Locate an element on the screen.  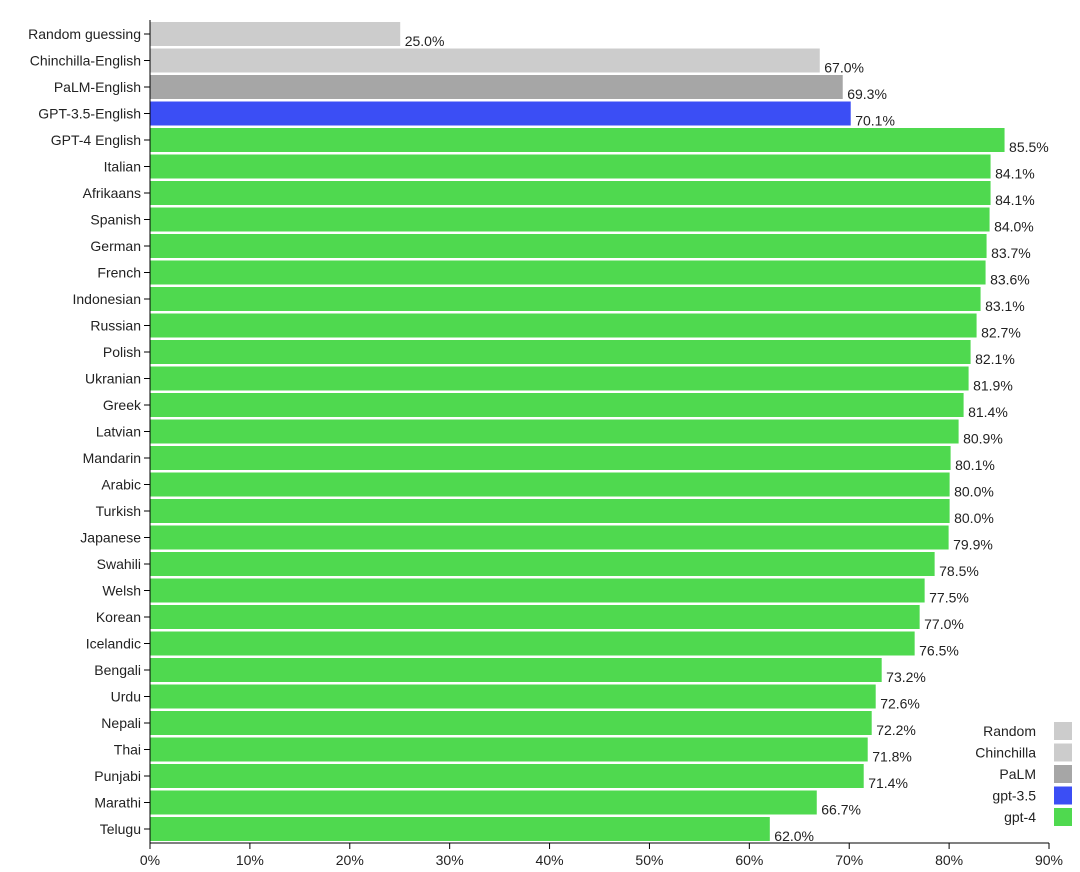
category-label: Thai is located at coordinates (127, 750).